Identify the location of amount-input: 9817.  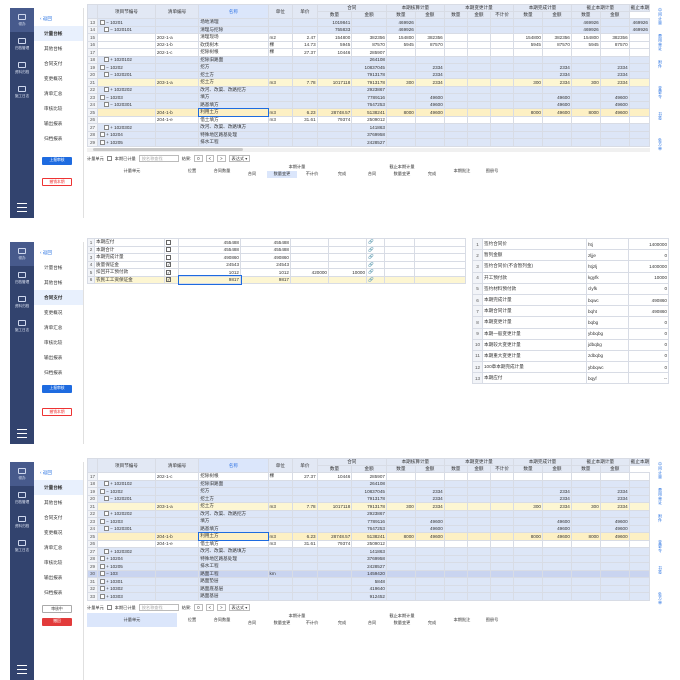
(209, 280).